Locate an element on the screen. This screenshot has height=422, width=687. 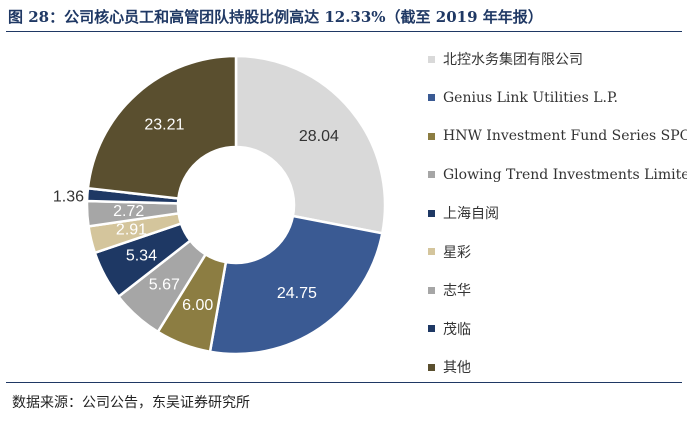
legend-item-6: 星彩 is located at coordinates (449, 252).